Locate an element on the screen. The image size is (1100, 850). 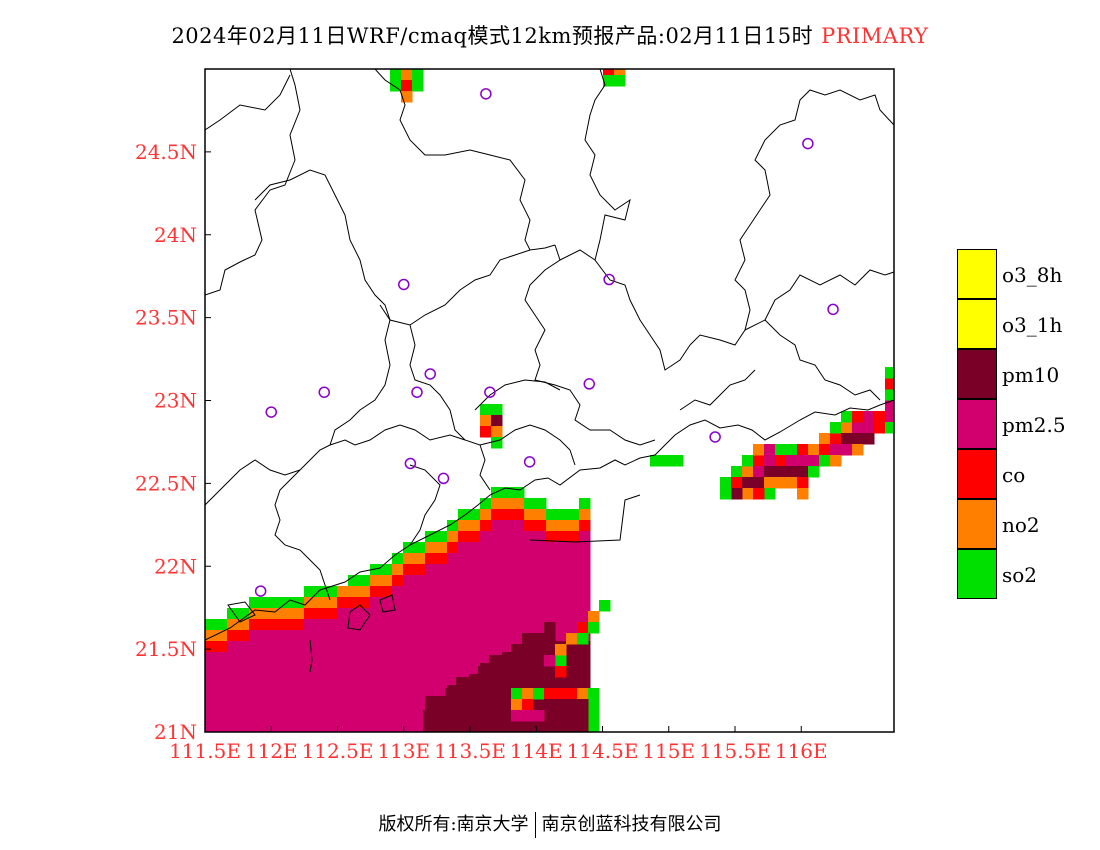
footer-separator is located at coordinates (535, 825).